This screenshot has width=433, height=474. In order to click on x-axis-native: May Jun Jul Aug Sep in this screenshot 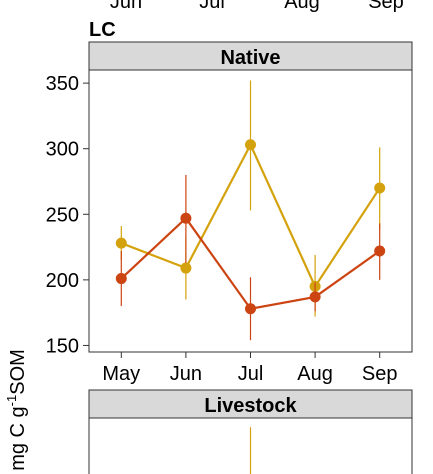, I will do `click(249, 368)`.